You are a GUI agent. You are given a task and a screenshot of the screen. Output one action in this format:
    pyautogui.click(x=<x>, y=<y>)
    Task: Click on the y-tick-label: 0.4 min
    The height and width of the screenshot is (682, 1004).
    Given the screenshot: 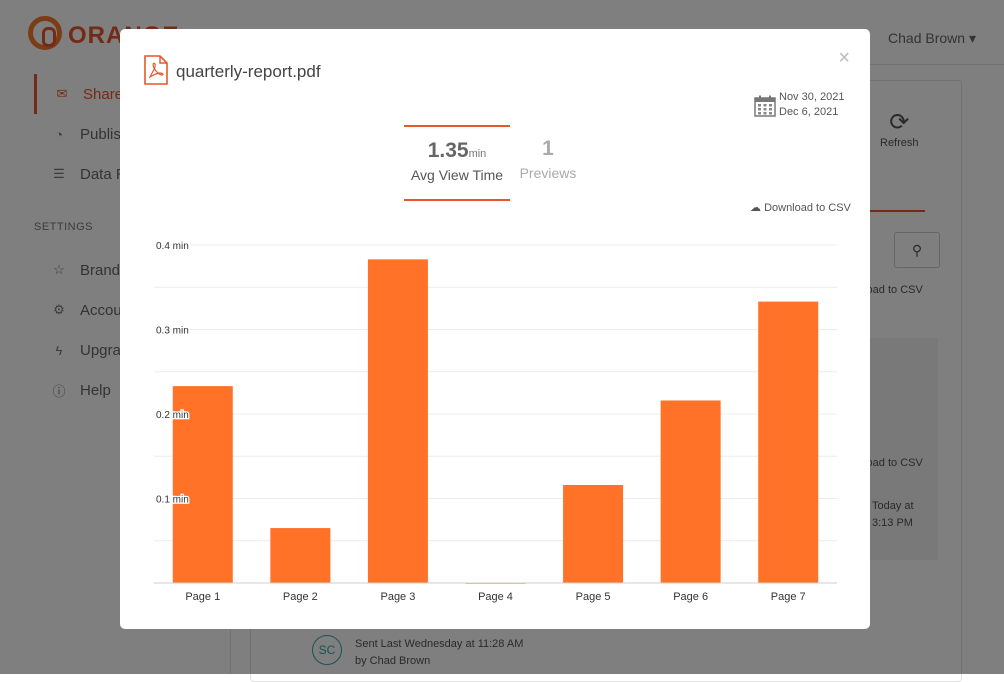 What is the action you would take?
    pyautogui.click(x=172, y=246)
    